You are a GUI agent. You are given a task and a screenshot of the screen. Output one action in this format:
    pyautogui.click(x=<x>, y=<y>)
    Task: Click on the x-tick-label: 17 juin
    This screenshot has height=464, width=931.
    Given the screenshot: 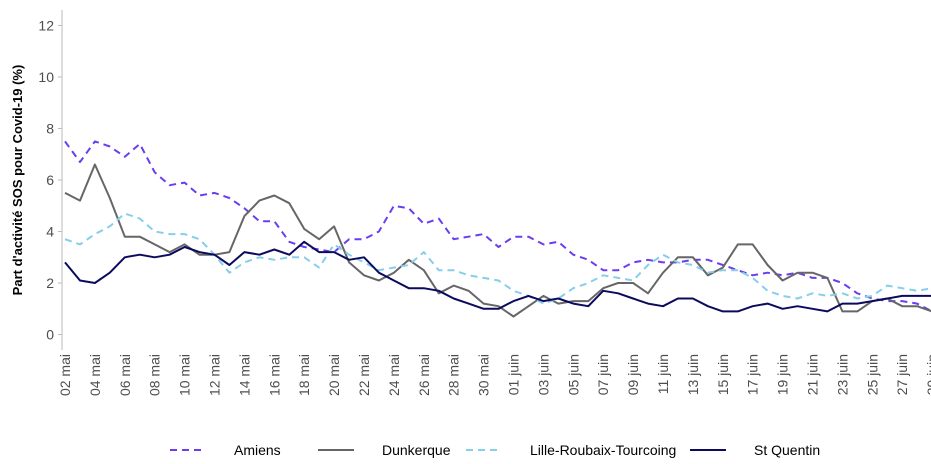 What is the action you would take?
    pyautogui.click(x=753, y=374)
    